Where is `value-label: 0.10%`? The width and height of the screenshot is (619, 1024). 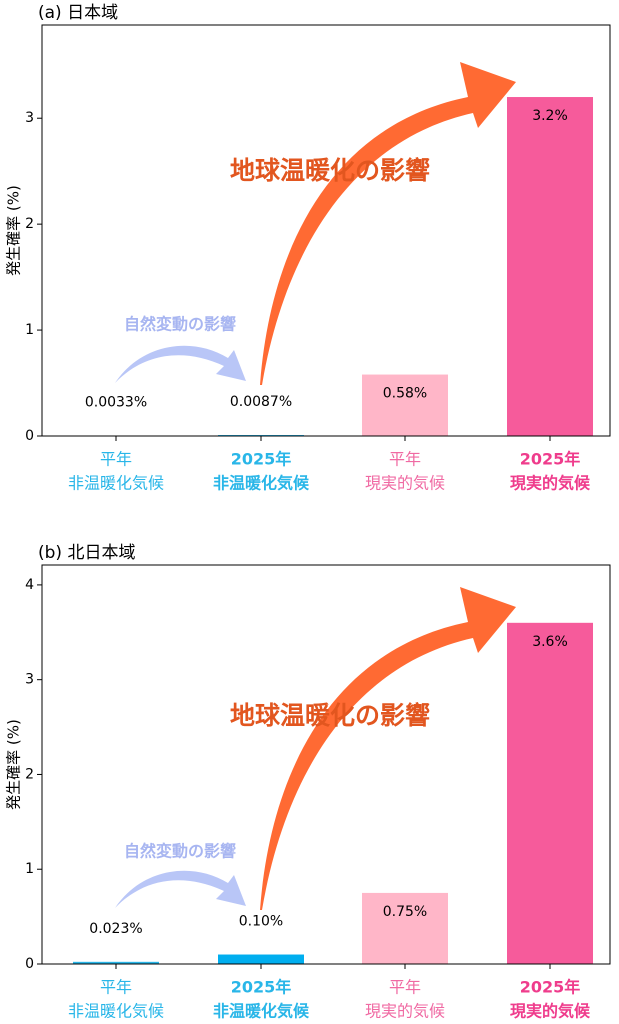 value-label: 0.10% is located at coordinates (261, 922).